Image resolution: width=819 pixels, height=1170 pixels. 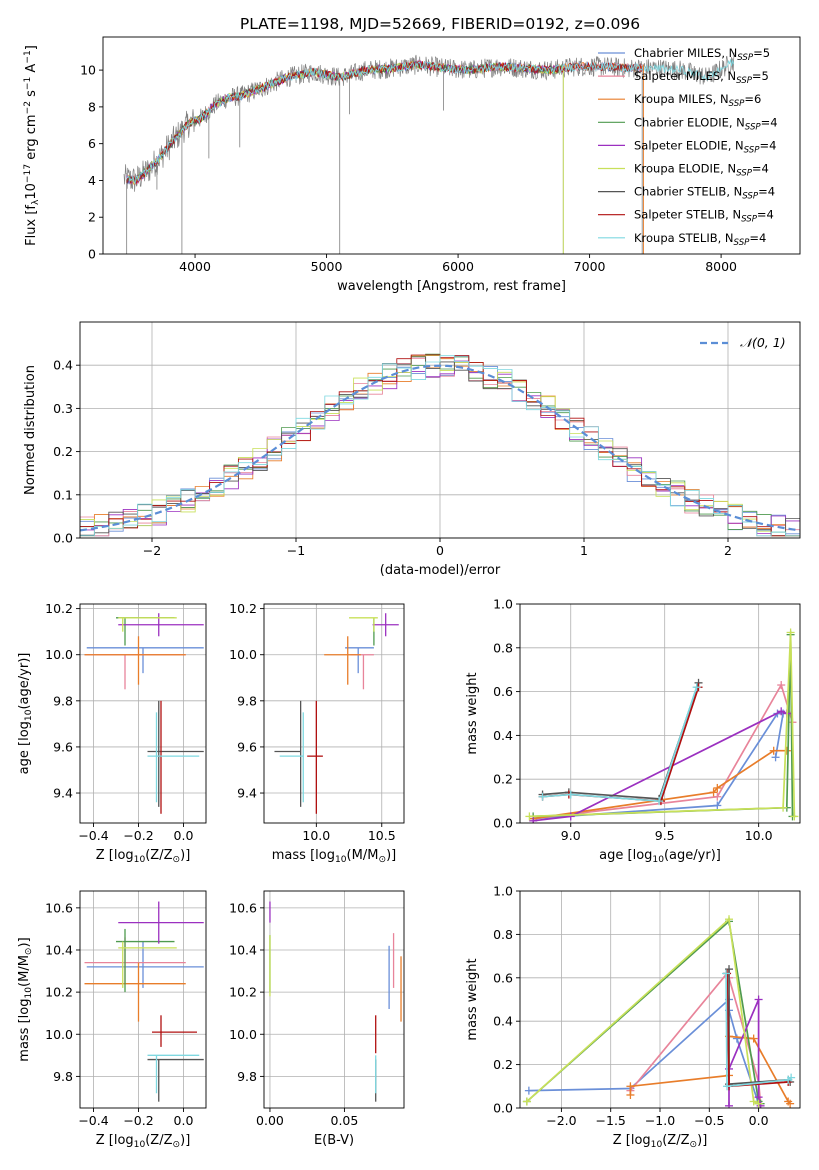 I want to click on weight-line-chabrier-stelib, so click(x=759, y=1027).